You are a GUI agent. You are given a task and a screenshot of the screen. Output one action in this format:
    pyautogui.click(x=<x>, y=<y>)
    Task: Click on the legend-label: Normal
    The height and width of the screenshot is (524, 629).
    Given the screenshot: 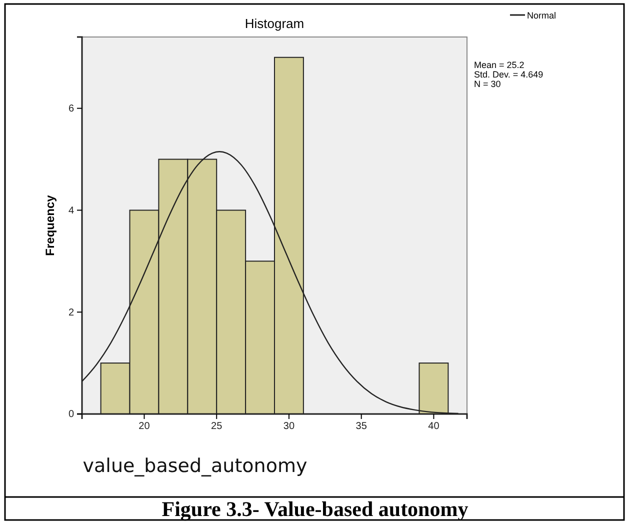 What is the action you would take?
    pyautogui.click(x=541, y=15)
    